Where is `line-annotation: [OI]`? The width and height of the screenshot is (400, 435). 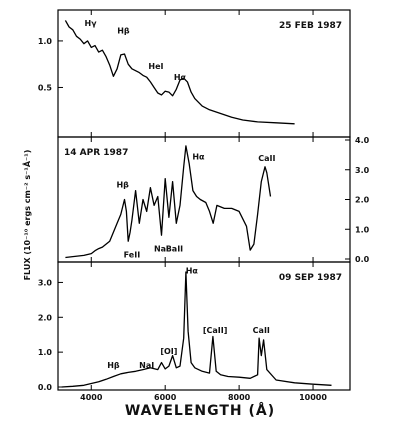
line-annotation: [OI] is located at coordinates (168, 351).